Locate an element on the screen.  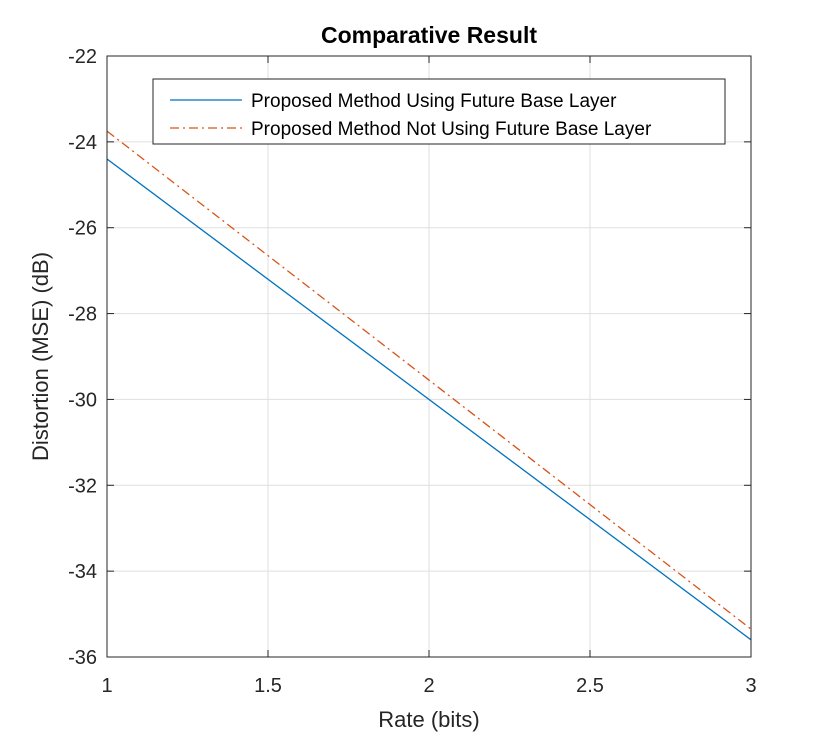
x-tick-label: 1 is located at coordinates (106, 686).